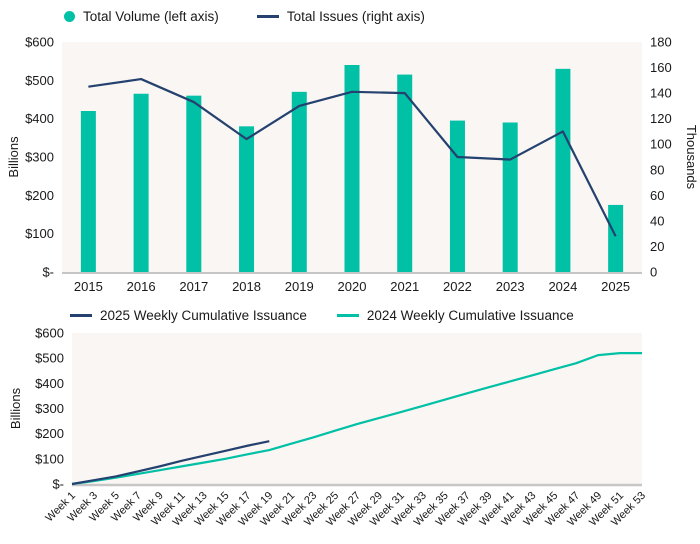  I want to click on issuance-2025-line-icon, so click(81, 315).